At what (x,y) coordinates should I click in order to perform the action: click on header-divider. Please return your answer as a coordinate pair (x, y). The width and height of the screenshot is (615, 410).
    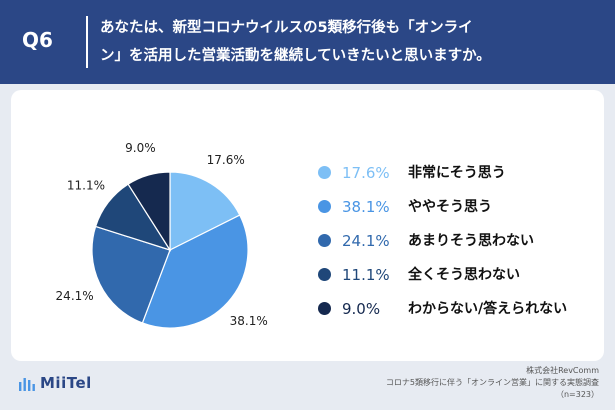
    Looking at the image, I should click on (87, 42).